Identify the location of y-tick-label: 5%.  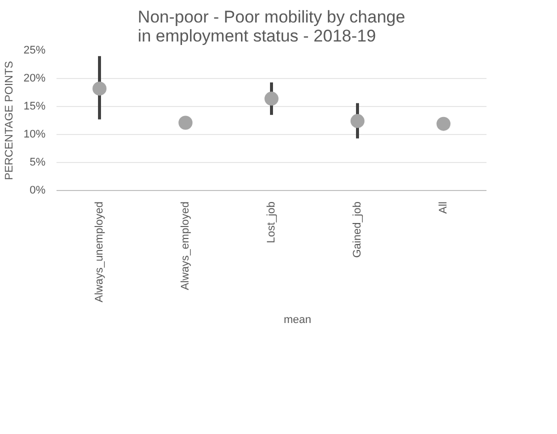
(38, 162).